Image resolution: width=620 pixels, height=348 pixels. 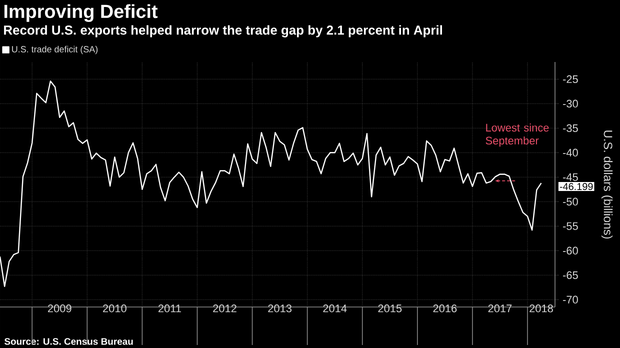 What do you see at coordinates (570, 226) in the screenshot?
I see `y-tick-label: -55` at bounding box center [570, 226].